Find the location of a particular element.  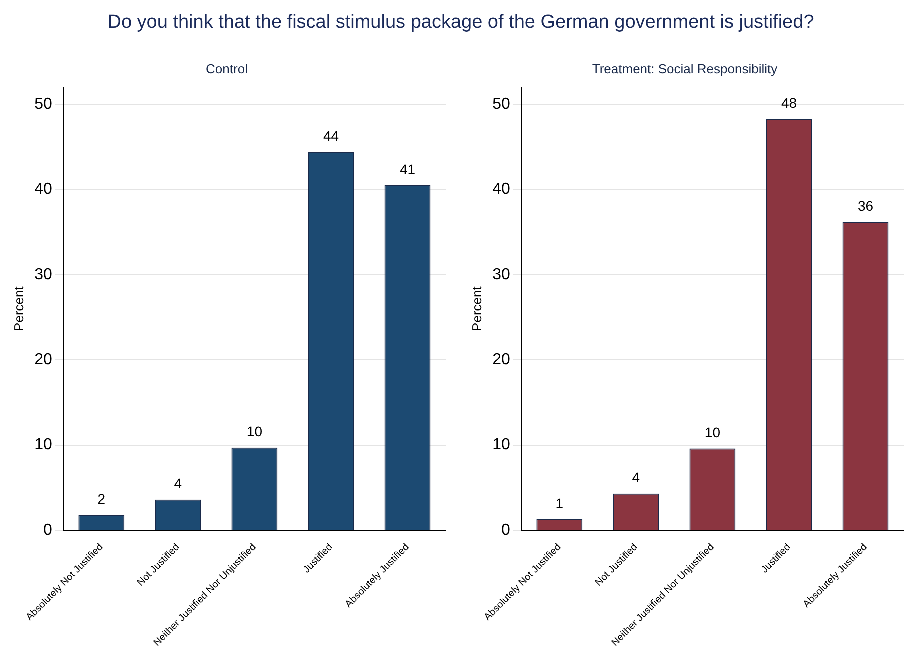

data-label: 48 is located at coordinates (789, 102).